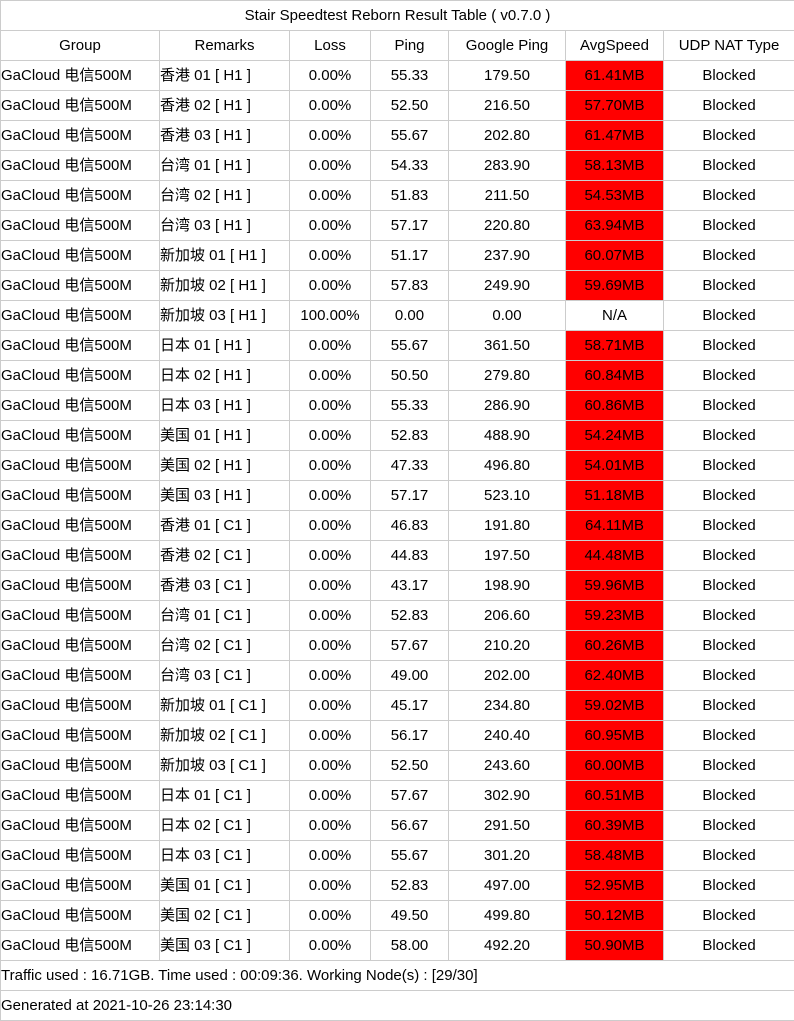 This screenshot has width=794, height=1021. What do you see at coordinates (615, 646) in the screenshot?
I see `cell-avgspeed: 60.26MB` at bounding box center [615, 646].